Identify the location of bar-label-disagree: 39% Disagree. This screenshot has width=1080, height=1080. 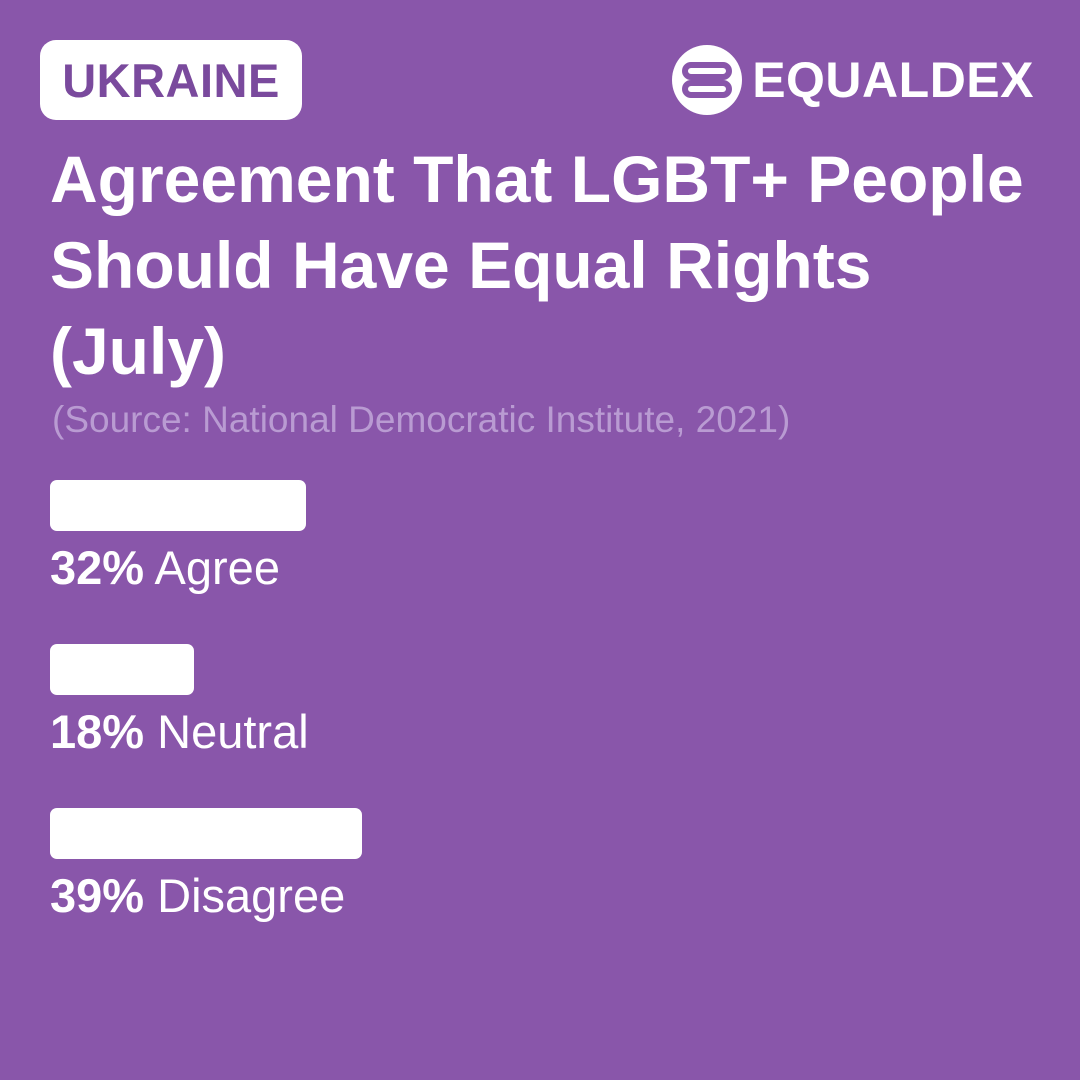
(197, 896).